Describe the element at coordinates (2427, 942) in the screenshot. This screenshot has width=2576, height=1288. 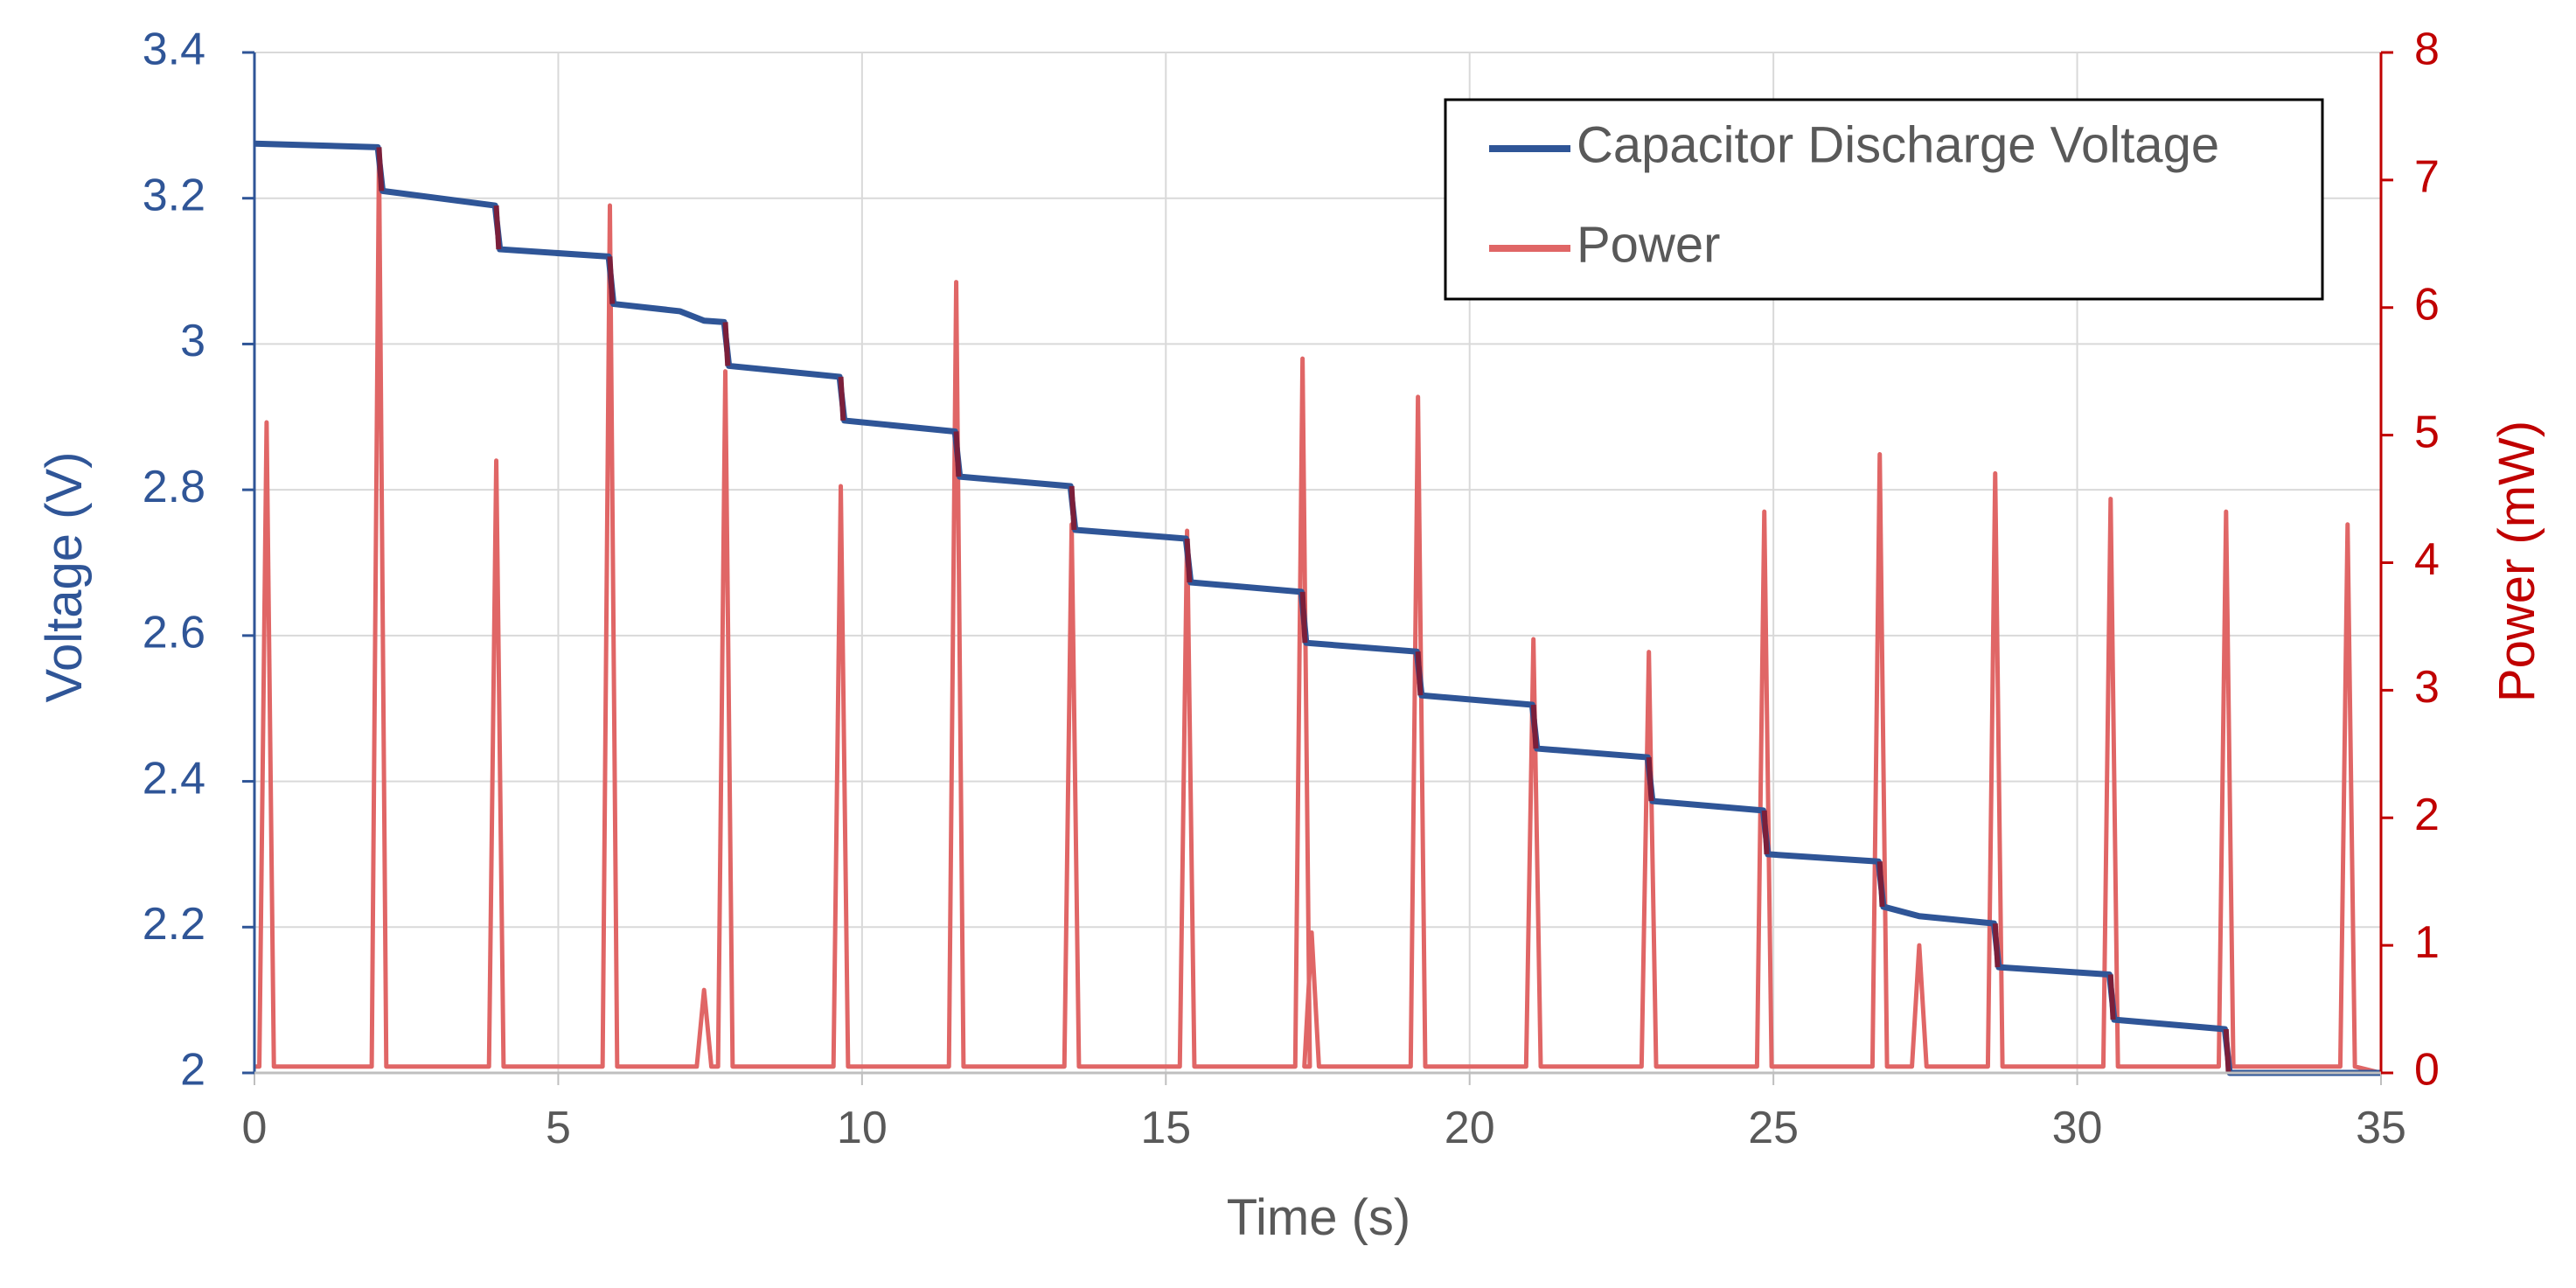
I see `y-right-tick-label: 1` at that location.